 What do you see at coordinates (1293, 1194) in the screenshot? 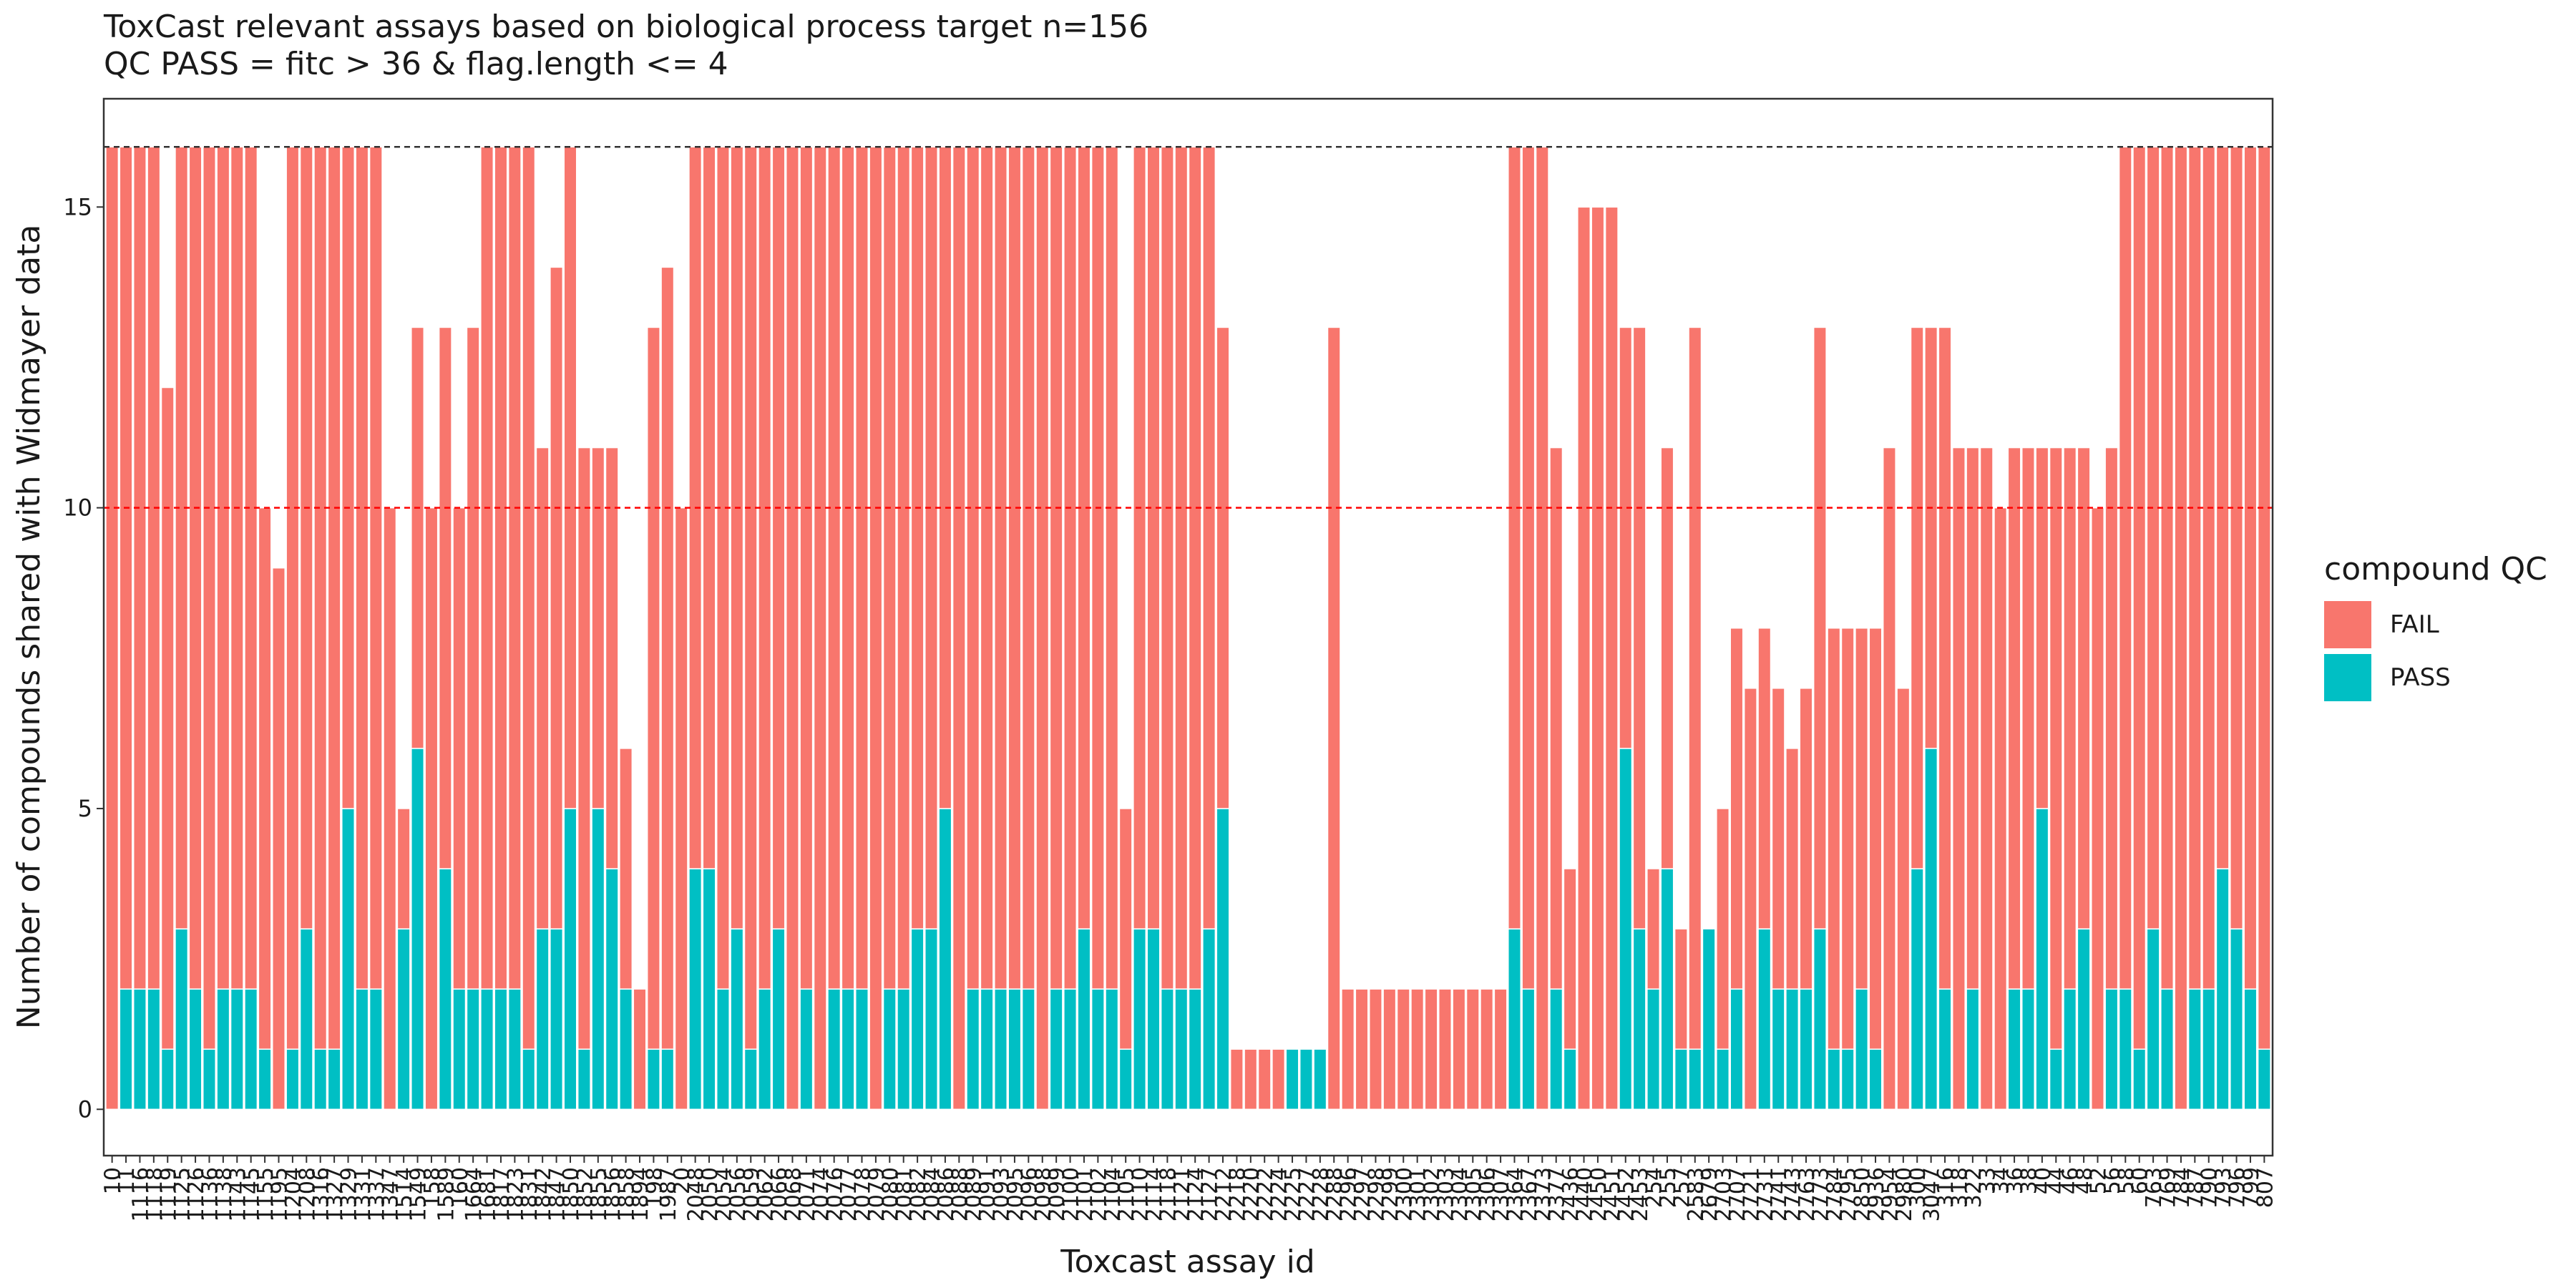
I see `x-tick-label: 2225` at bounding box center [1293, 1194].